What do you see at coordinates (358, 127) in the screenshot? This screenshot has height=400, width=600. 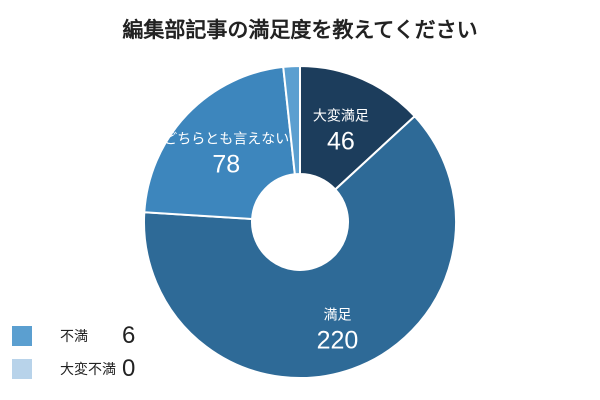 I see `slice-very-satisfied` at bounding box center [358, 127].